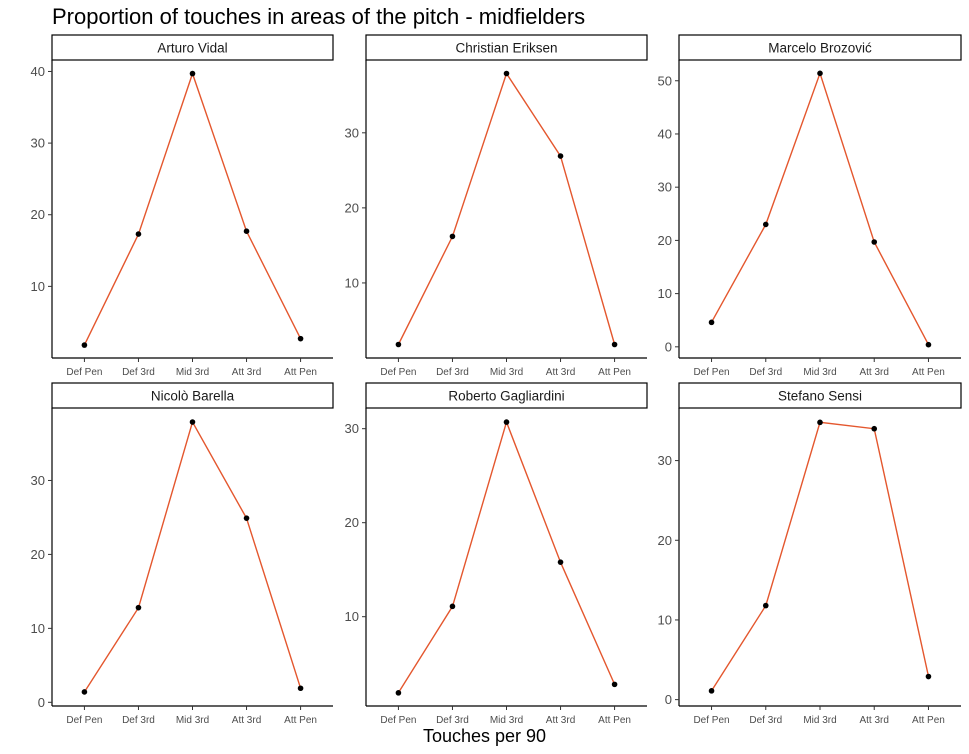  I want to click on facet-strip-label: Roberto Gagliardini, so click(506, 396).